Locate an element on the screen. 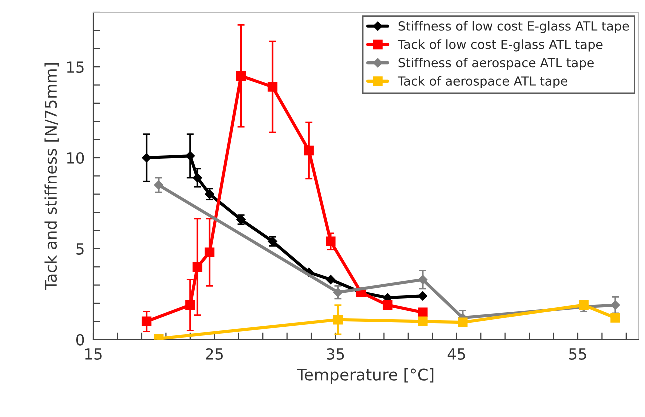 The image size is (645, 417). y-tick-label: 0 is located at coordinates (80, 340).